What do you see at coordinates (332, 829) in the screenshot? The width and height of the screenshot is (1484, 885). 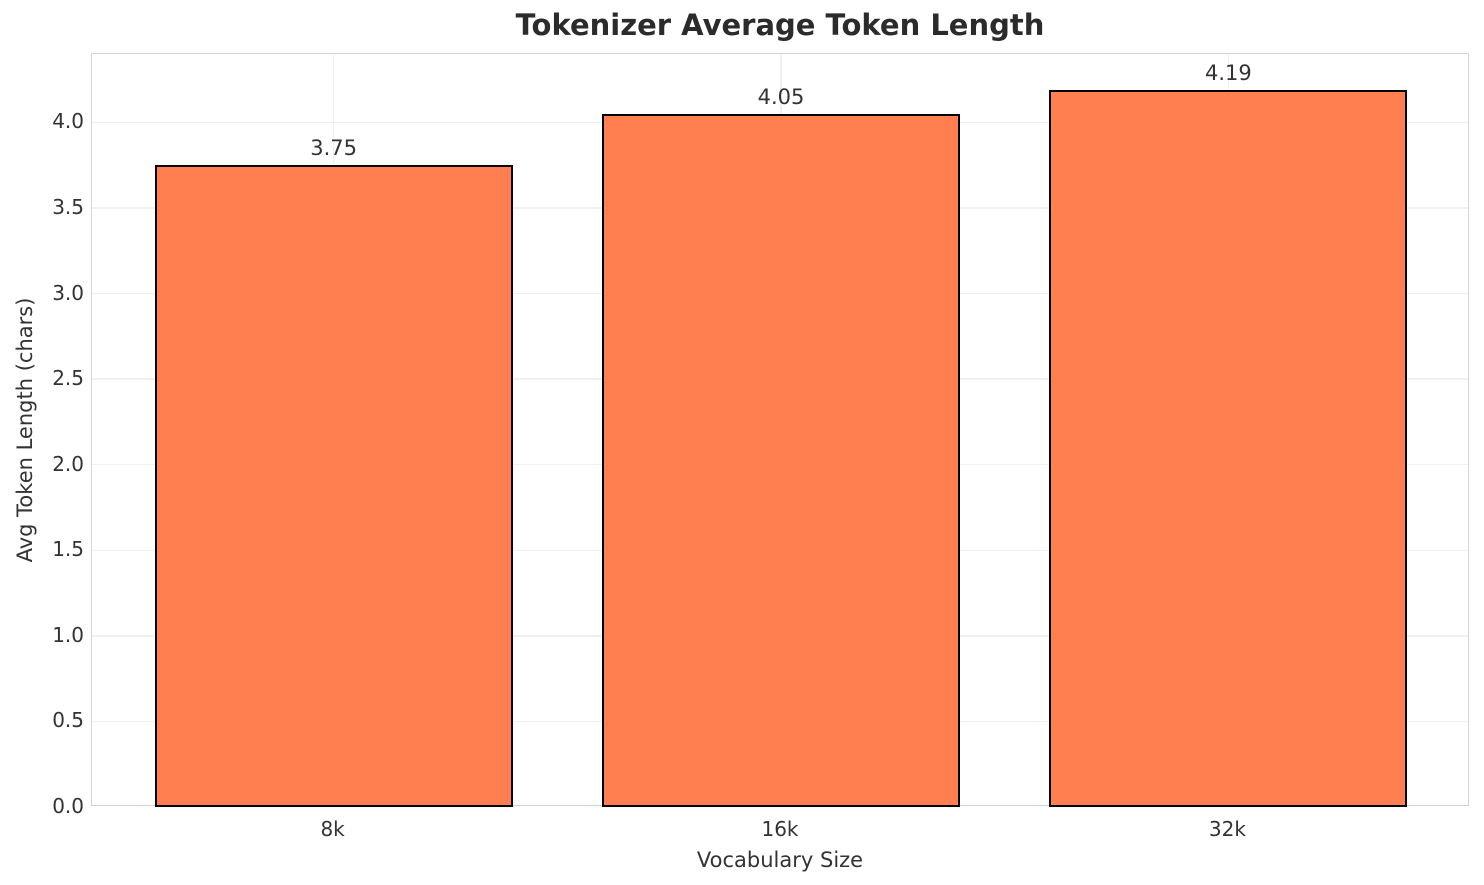 I see `x-tick-label: 8k` at bounding box center [332, 829].